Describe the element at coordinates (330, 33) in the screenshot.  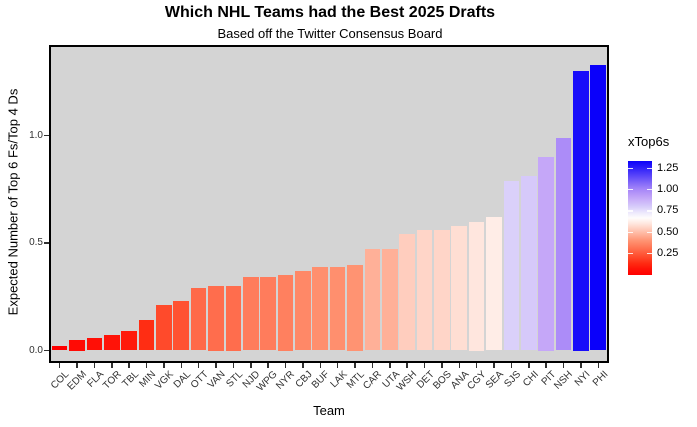
I see `chart-subtitle: Based off the Twitter Consensus Board` at that location.